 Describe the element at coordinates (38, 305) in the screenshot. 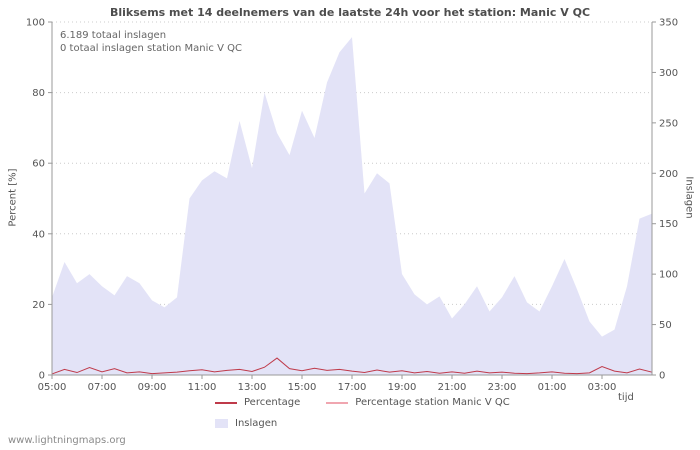

I see `svg-text: 20` at that location.